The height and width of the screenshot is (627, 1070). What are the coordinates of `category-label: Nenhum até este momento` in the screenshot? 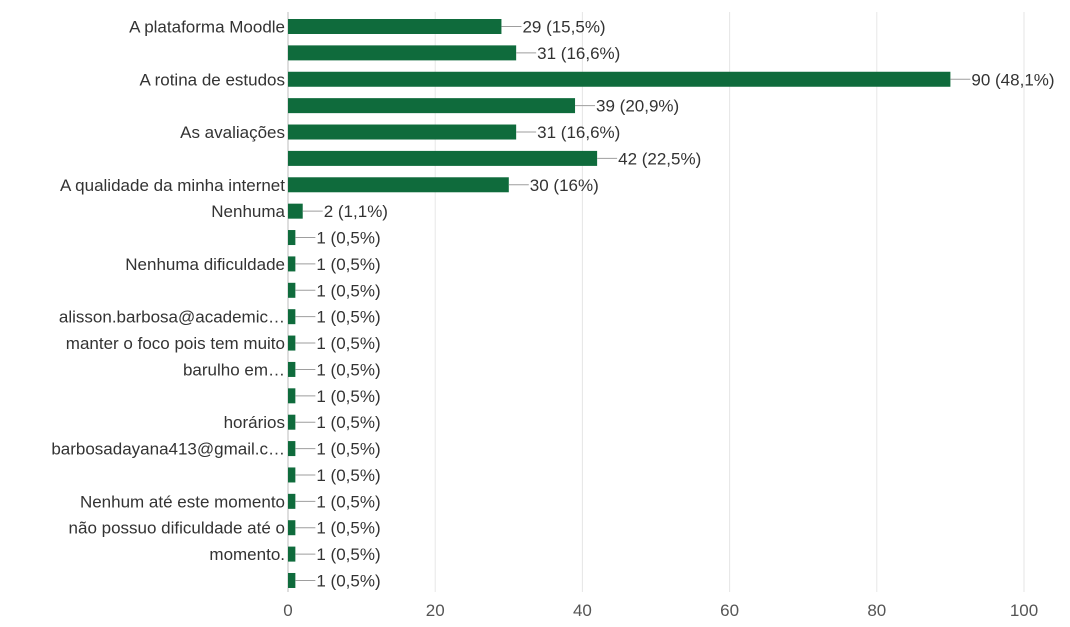 It's located at (182, 501).